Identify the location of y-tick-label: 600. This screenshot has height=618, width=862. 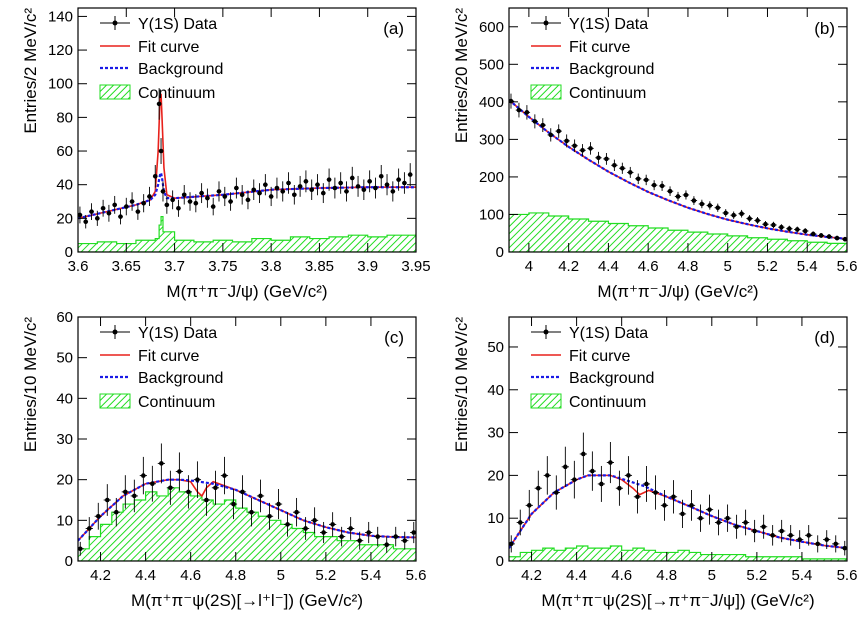
(491, 27).